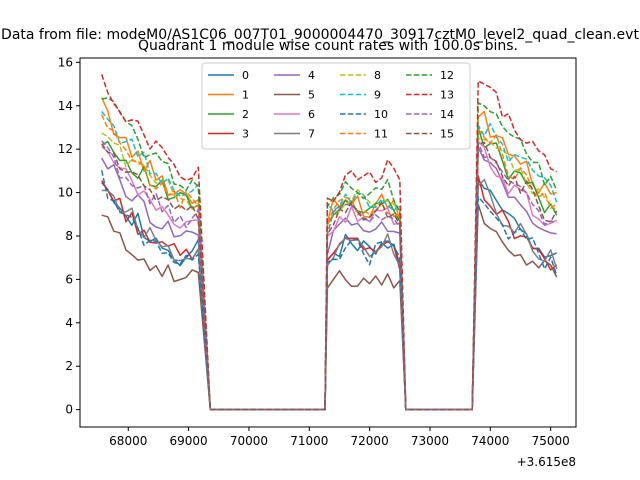 Image resolution: width=640 pixels, height=480 pixels. What do you see at coordinates (69, 279) in the screenshot?
I see `y-tick-label-6: 6` at bounding box center [69, 279].